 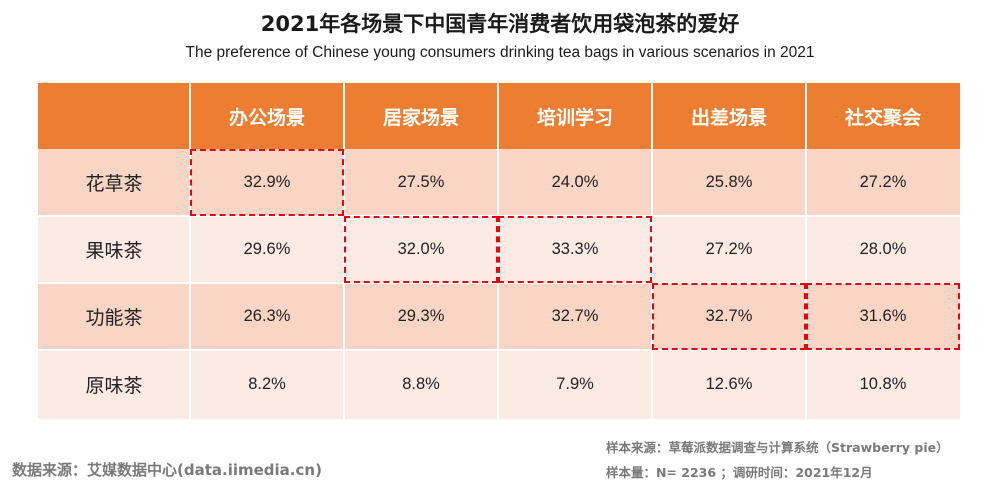 I want to click on column-header: 办公场景, so click(x=266, y=117).